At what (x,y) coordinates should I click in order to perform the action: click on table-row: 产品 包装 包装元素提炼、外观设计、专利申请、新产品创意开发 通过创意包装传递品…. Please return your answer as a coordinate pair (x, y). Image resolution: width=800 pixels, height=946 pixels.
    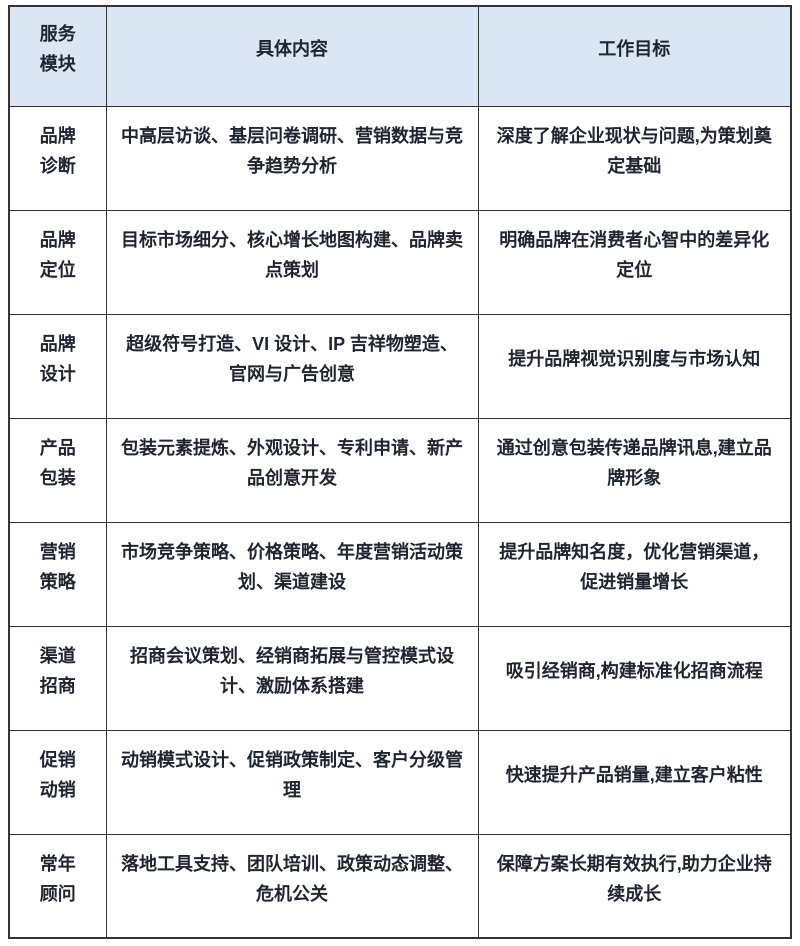
    Looking at the image, I should click on (400, 470).